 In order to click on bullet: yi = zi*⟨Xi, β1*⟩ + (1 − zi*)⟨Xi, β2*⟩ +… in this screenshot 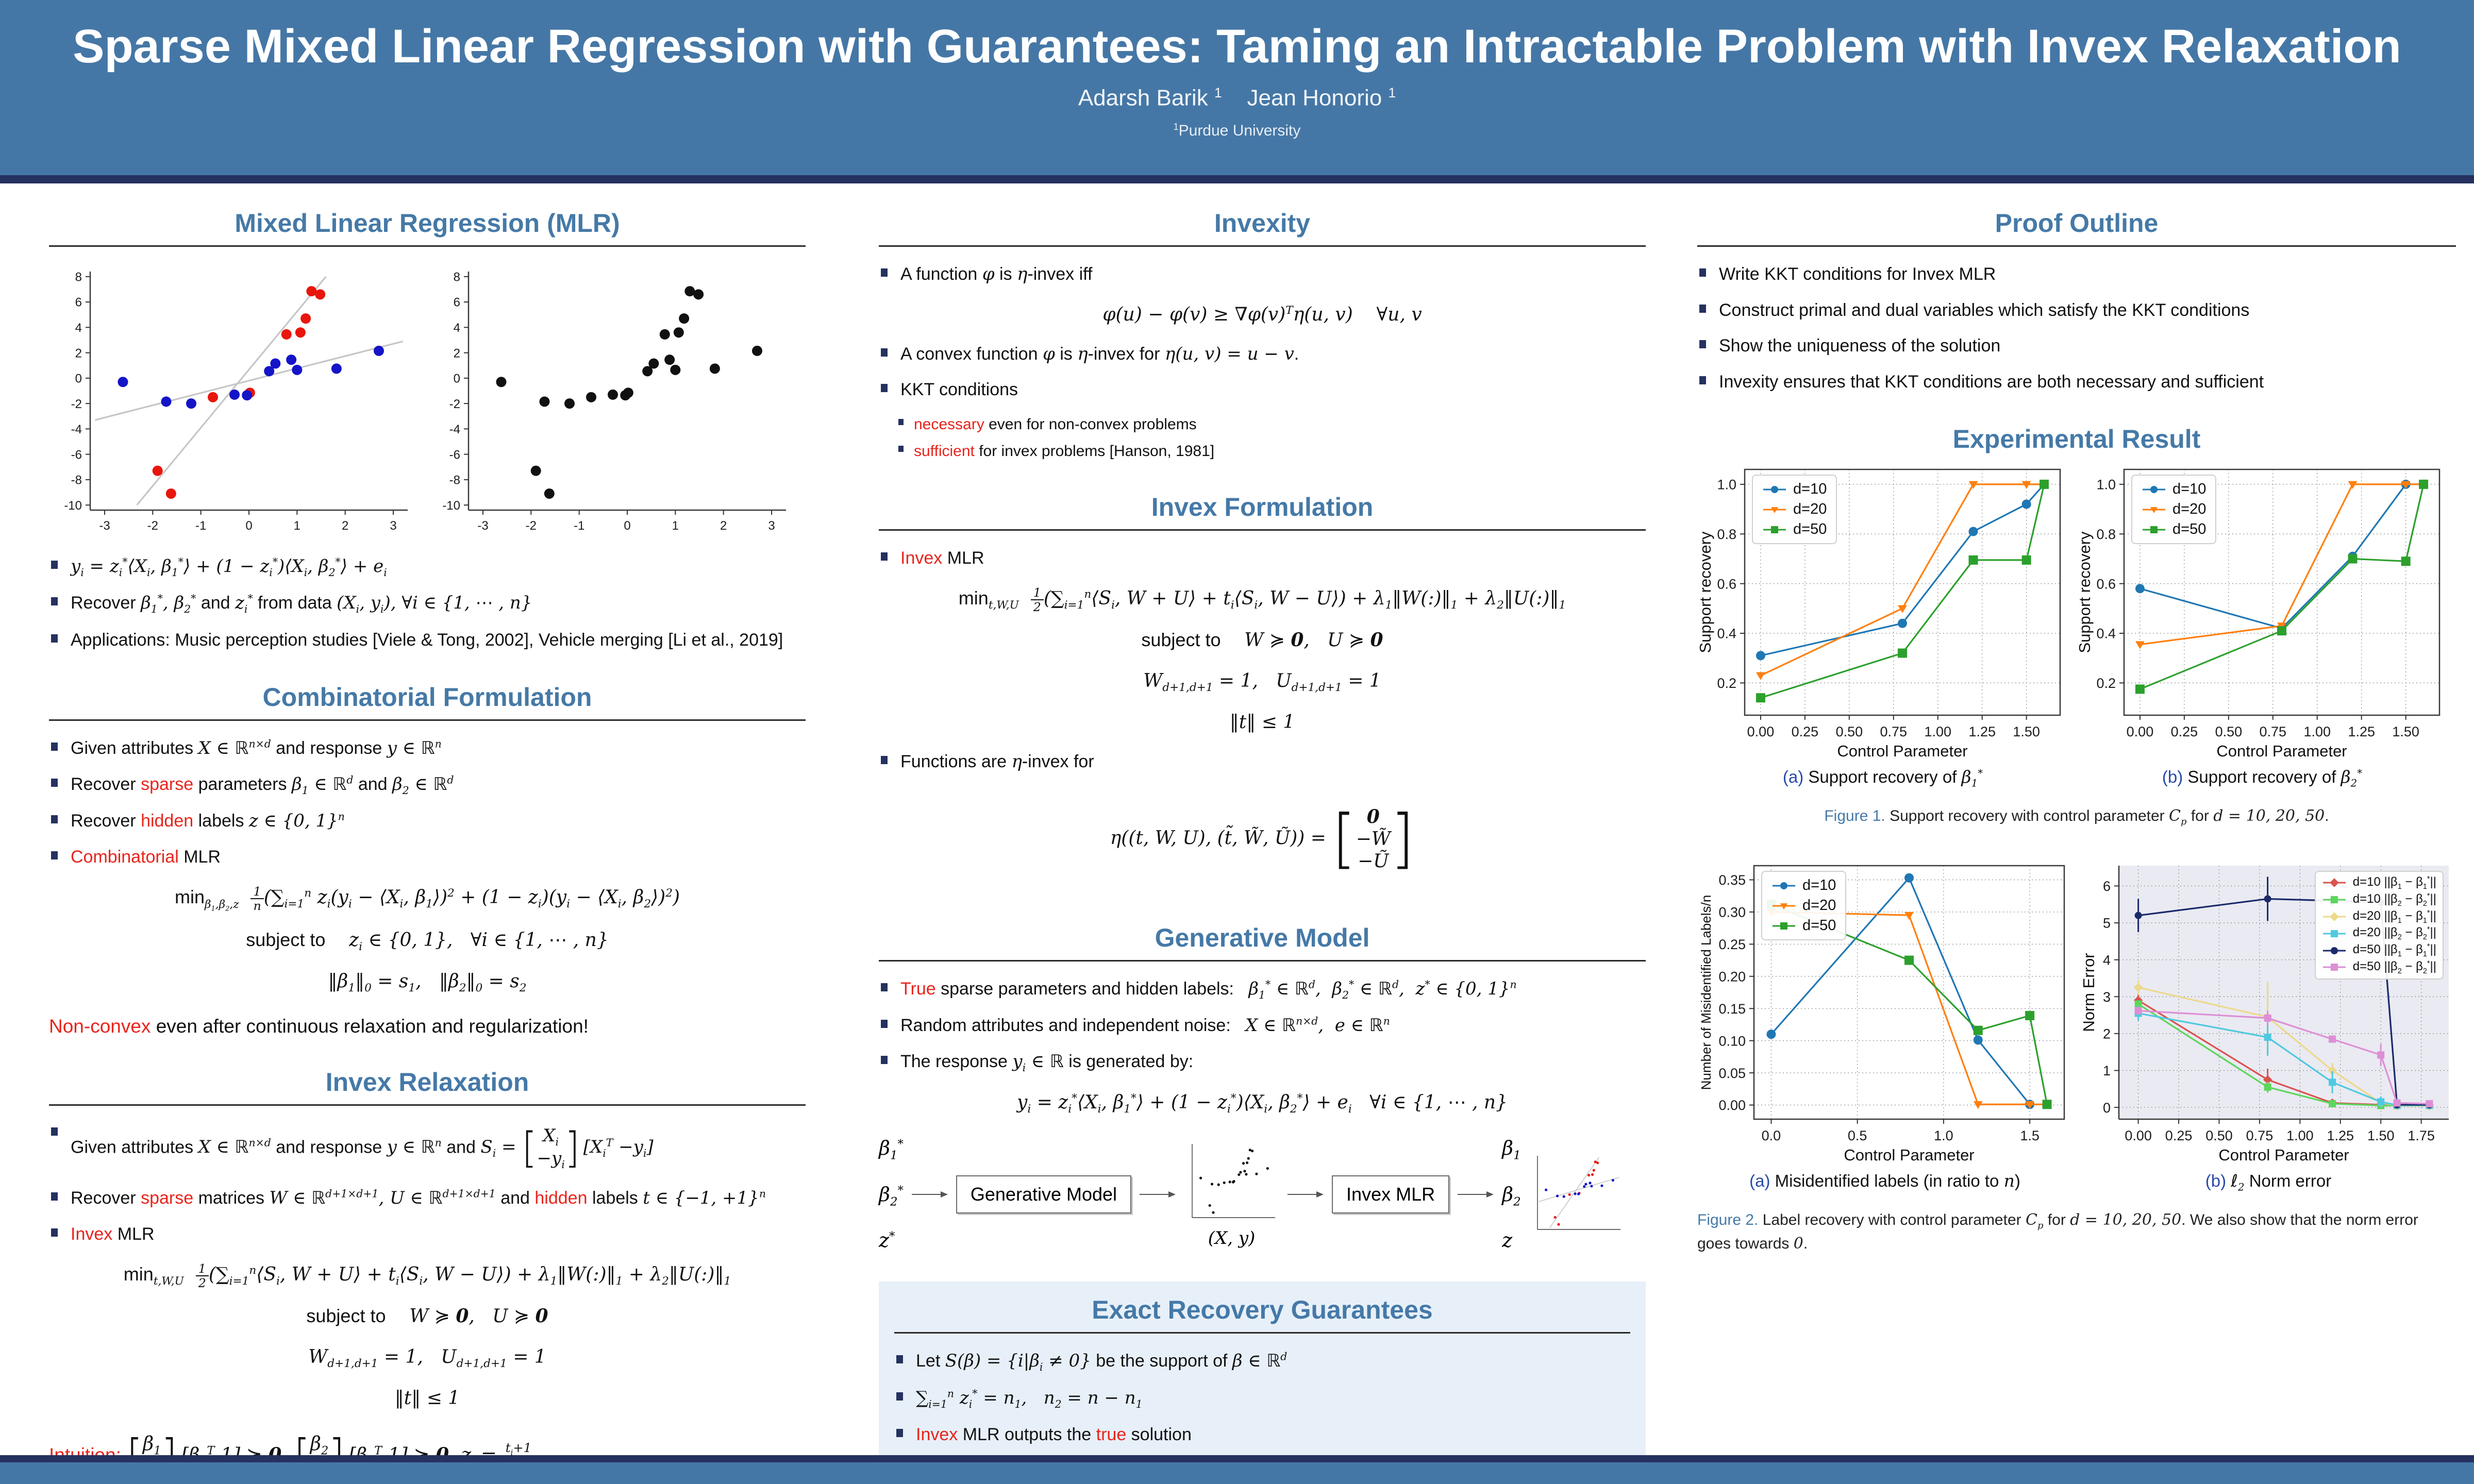, I will do `click(427, 567)`.